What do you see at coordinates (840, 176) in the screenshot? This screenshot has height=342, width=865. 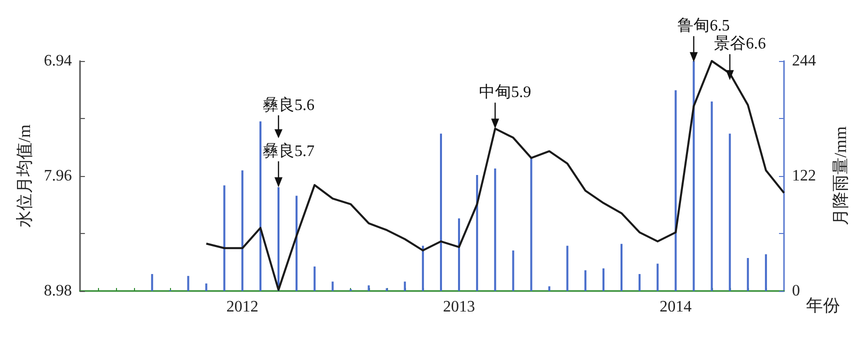 I see `y2-axis-title: 月降雨量/mm` at bounding box center [840, 176].